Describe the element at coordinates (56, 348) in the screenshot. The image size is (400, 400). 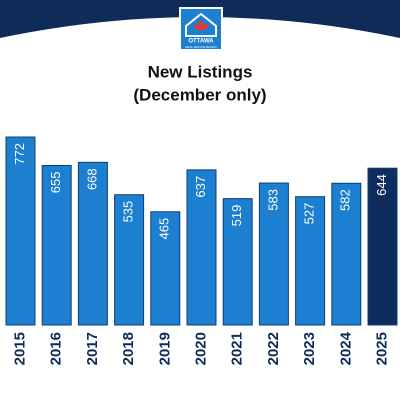
I see `x-tick-label: 2016` at that location.